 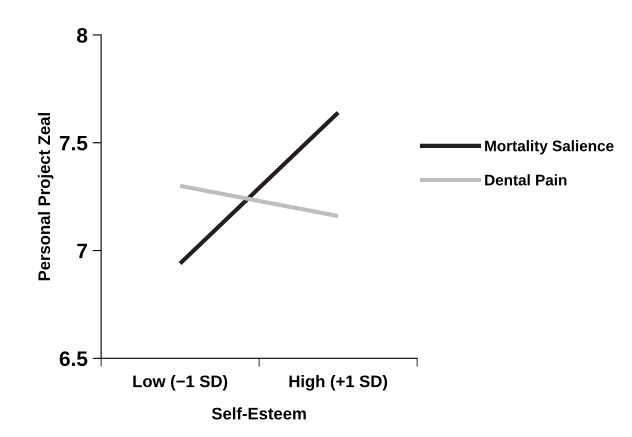 I want to click on x-tick-label: Low (−1 SD), so click(x=180, y=383).